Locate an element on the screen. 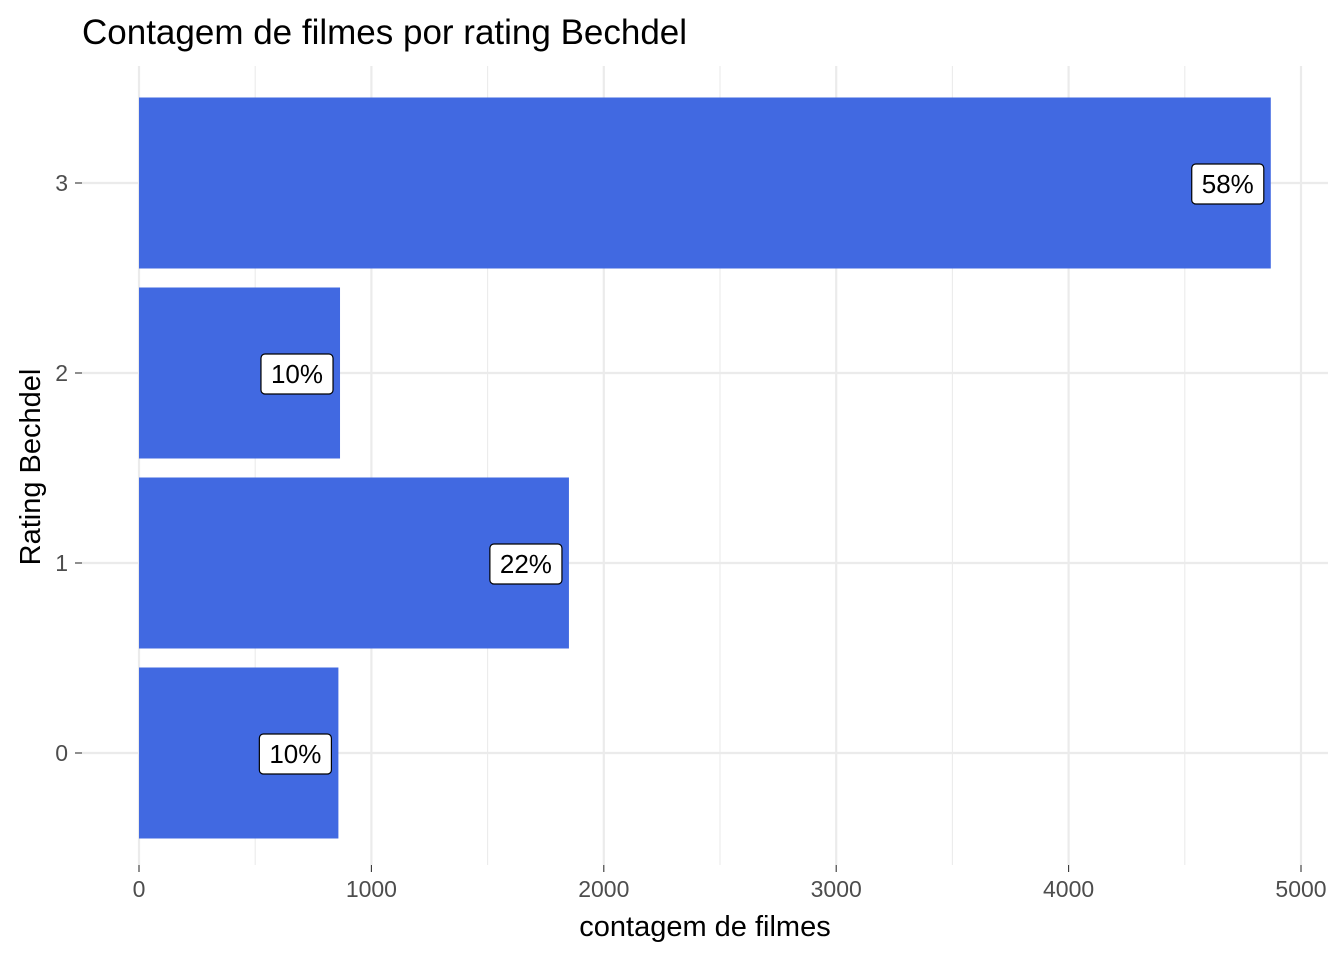  data-label: 58% is located at coordinates (1228, 184).